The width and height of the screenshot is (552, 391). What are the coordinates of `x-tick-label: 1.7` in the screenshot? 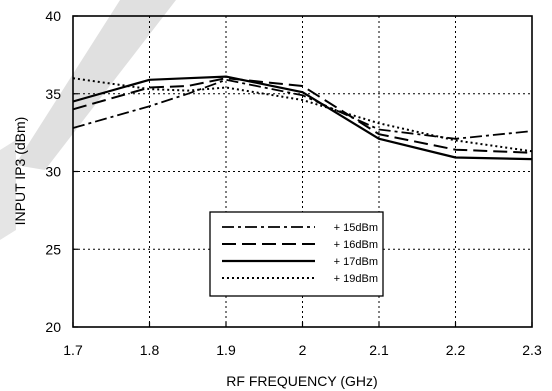 It's located at (73, 350).